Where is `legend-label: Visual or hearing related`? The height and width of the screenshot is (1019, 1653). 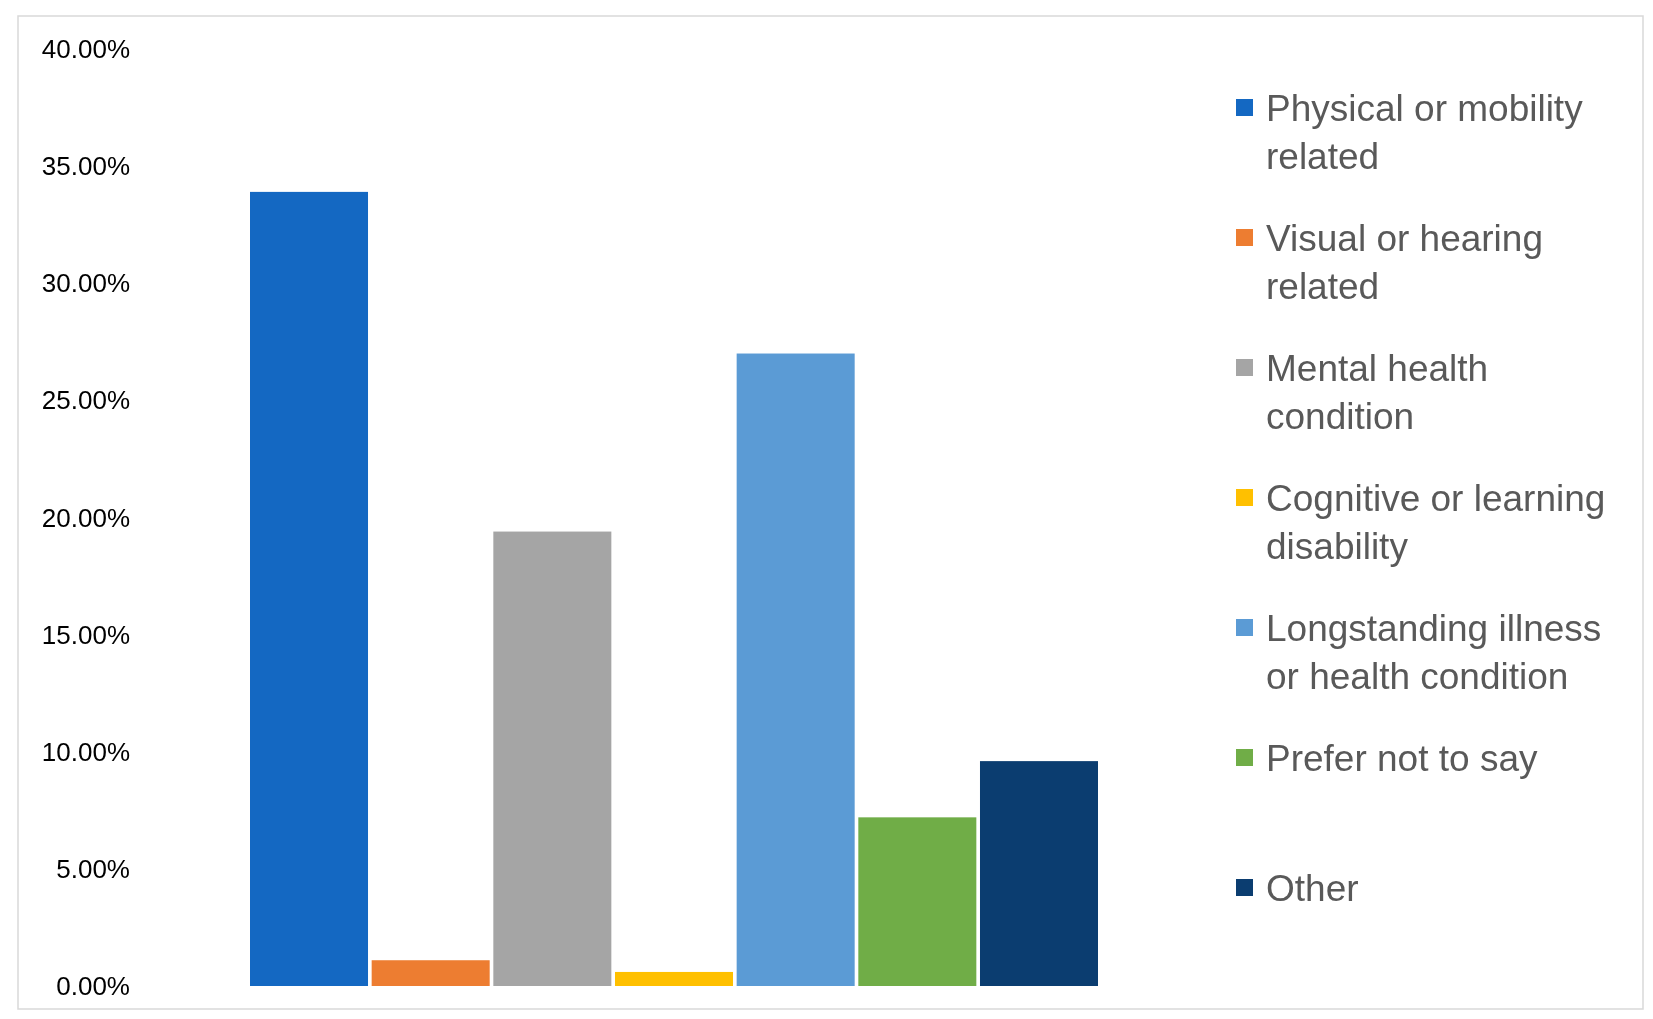
legend-label: Visual or hearing related is located at coordinates (1404, 262).